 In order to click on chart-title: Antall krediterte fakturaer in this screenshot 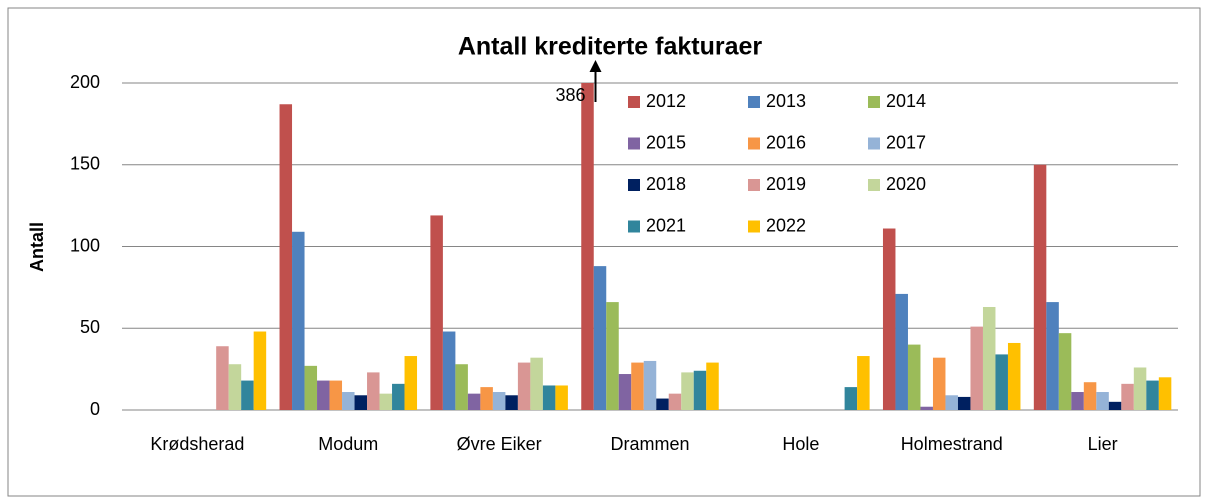, I will do `click(610, 47)`.